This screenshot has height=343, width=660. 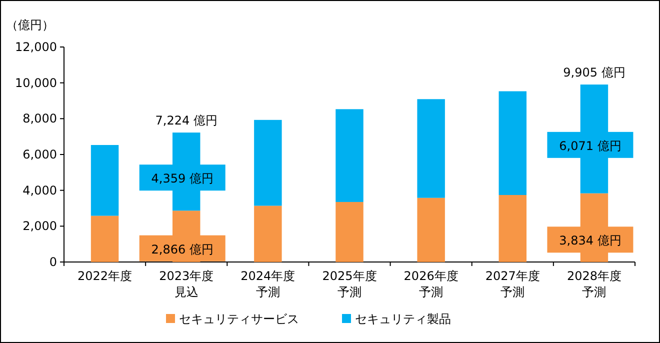 What do you see at coordinates (590, 241) in the screenshot?
I see `data-label: 3,834 億円` at bounding box center [590, 241].